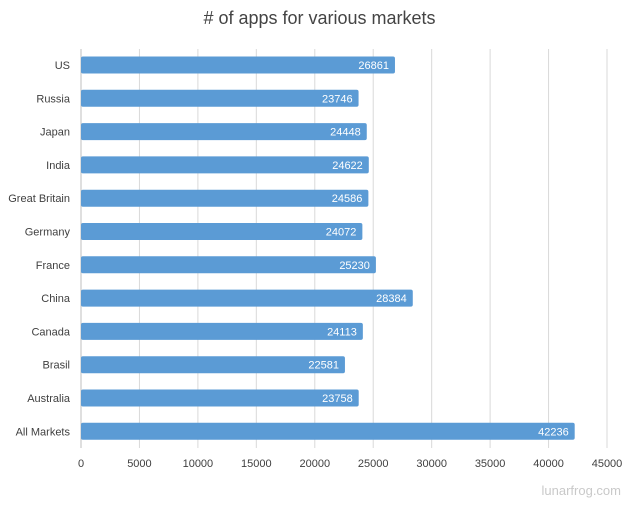 The height and width of the screenshot is (509, 639). I want to click on data-label: 28384, so click(391, 299).